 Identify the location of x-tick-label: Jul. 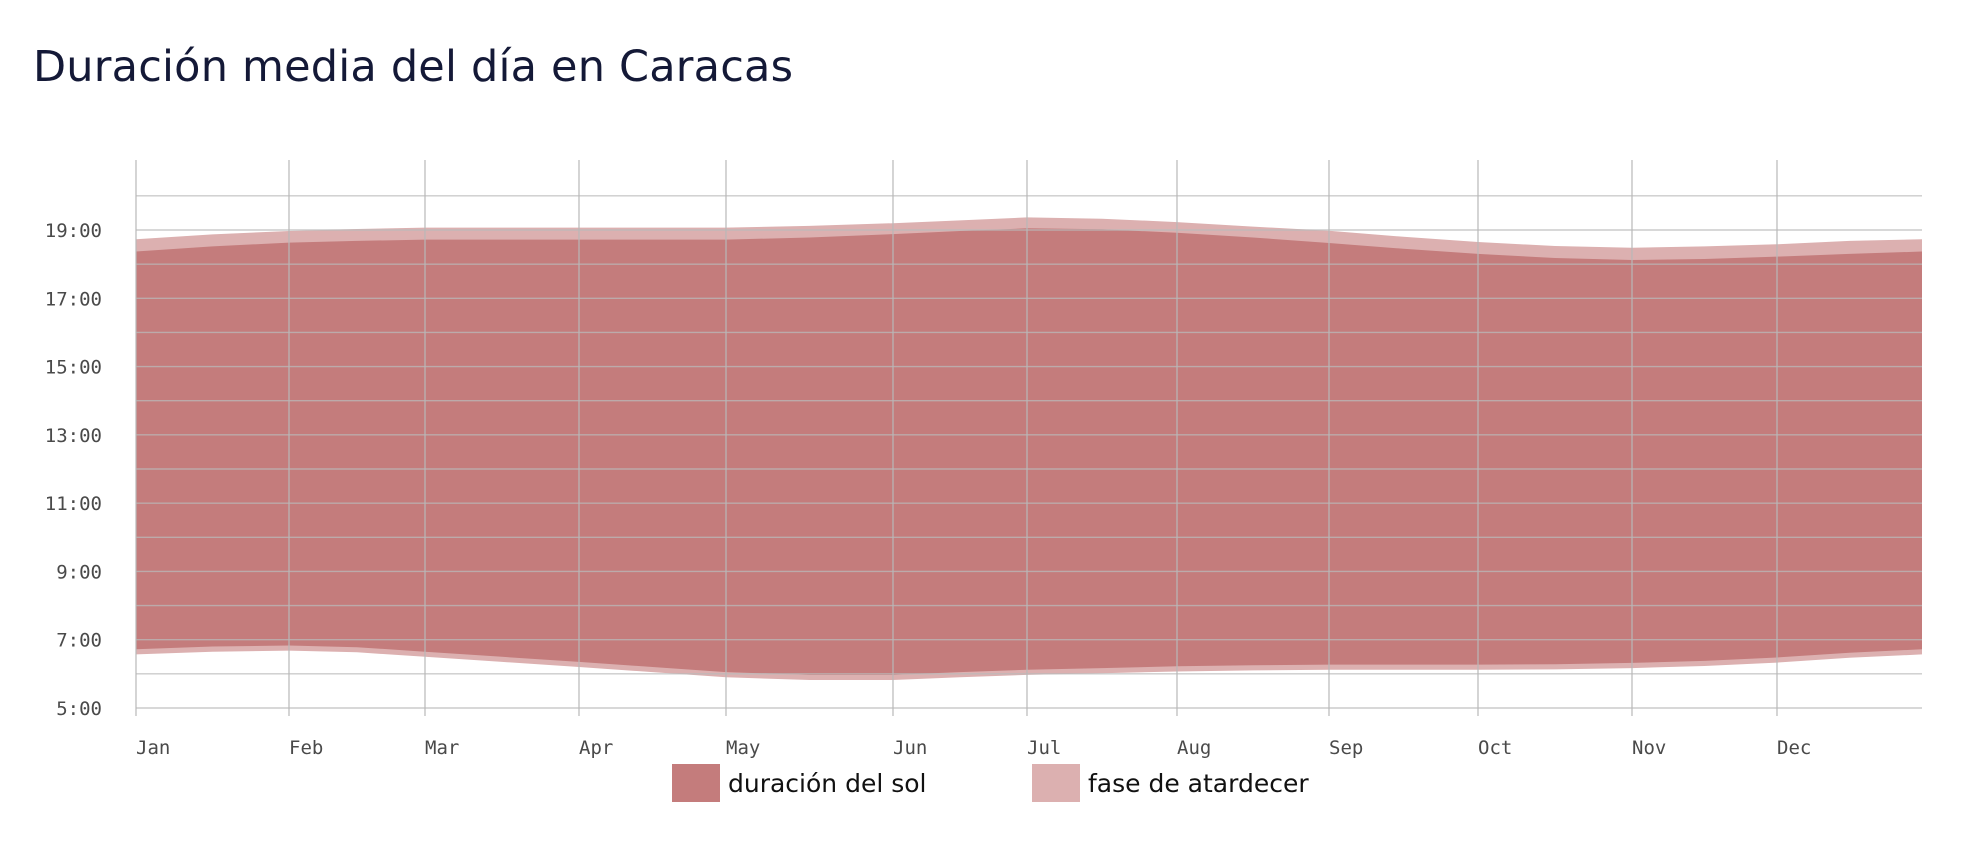
(1044, 748).